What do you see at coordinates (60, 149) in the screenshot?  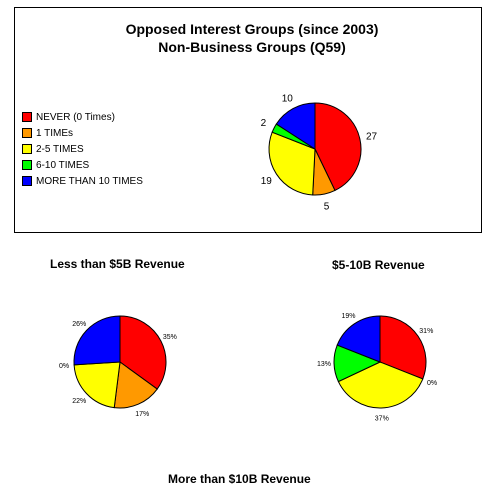 I see `legend-label-2-5-times: 2-5 TIMES` at bounding box center [60, 149].